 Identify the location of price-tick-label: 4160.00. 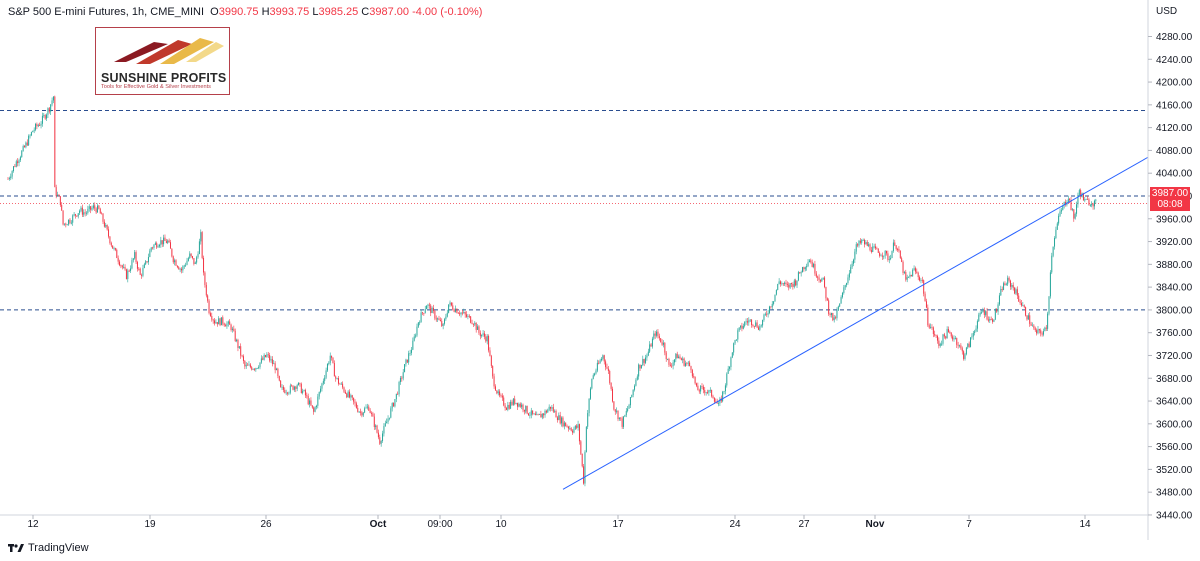
(1174, 105).